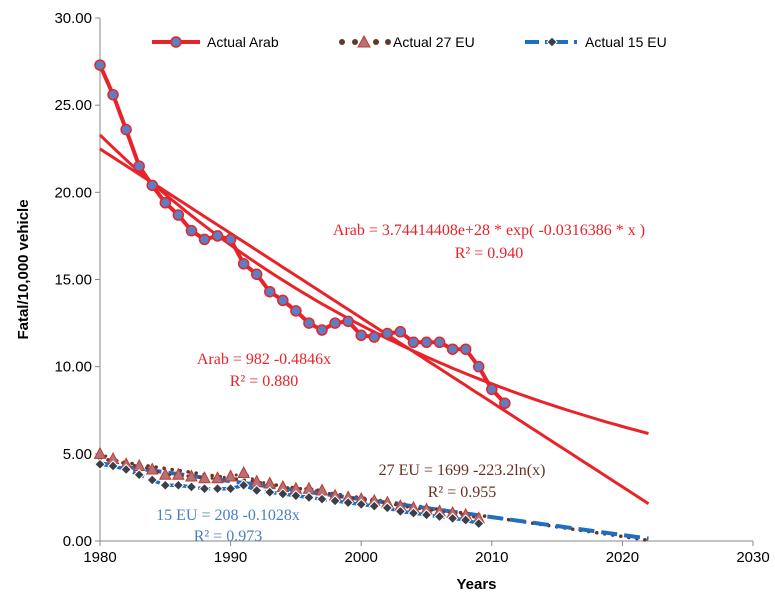  I want to click on x-tick-label: 1980, so click(99, 557).